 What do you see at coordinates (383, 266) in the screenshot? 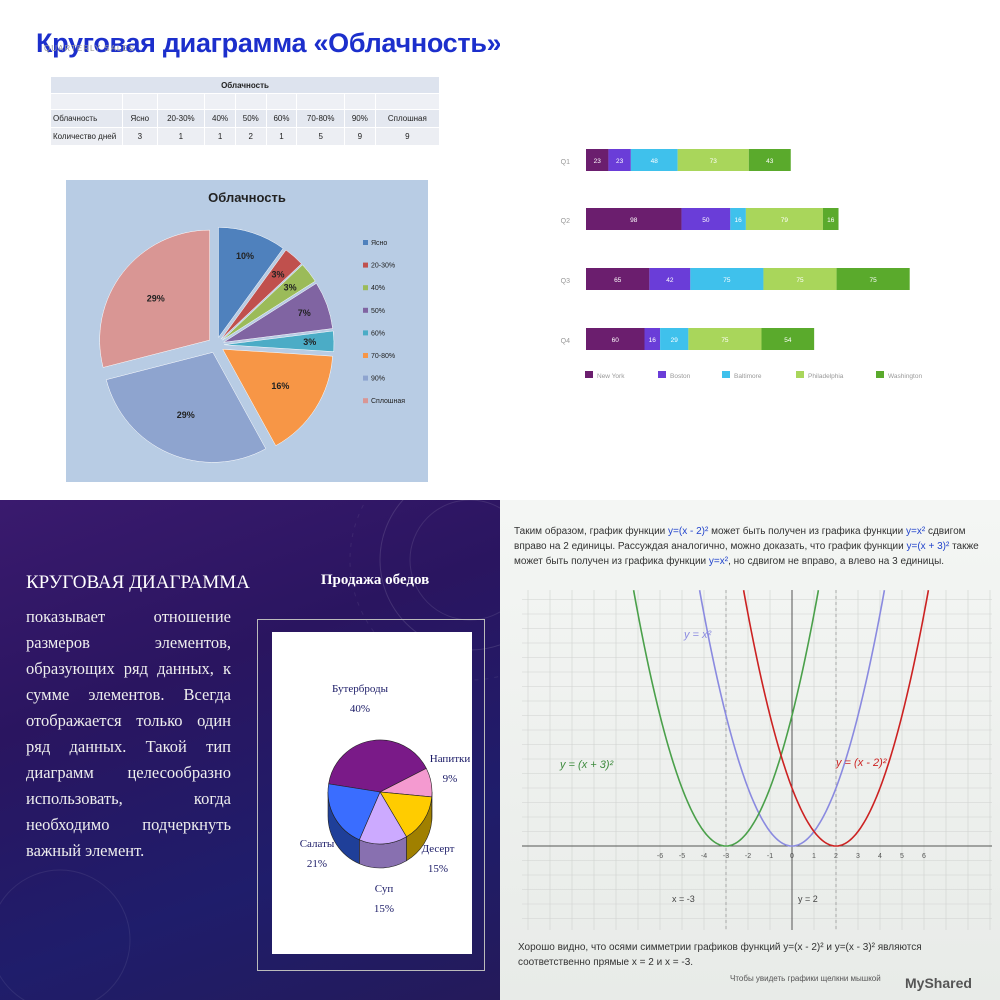
I see `legend-label: 20-30%` at bounding box center [383, 266].